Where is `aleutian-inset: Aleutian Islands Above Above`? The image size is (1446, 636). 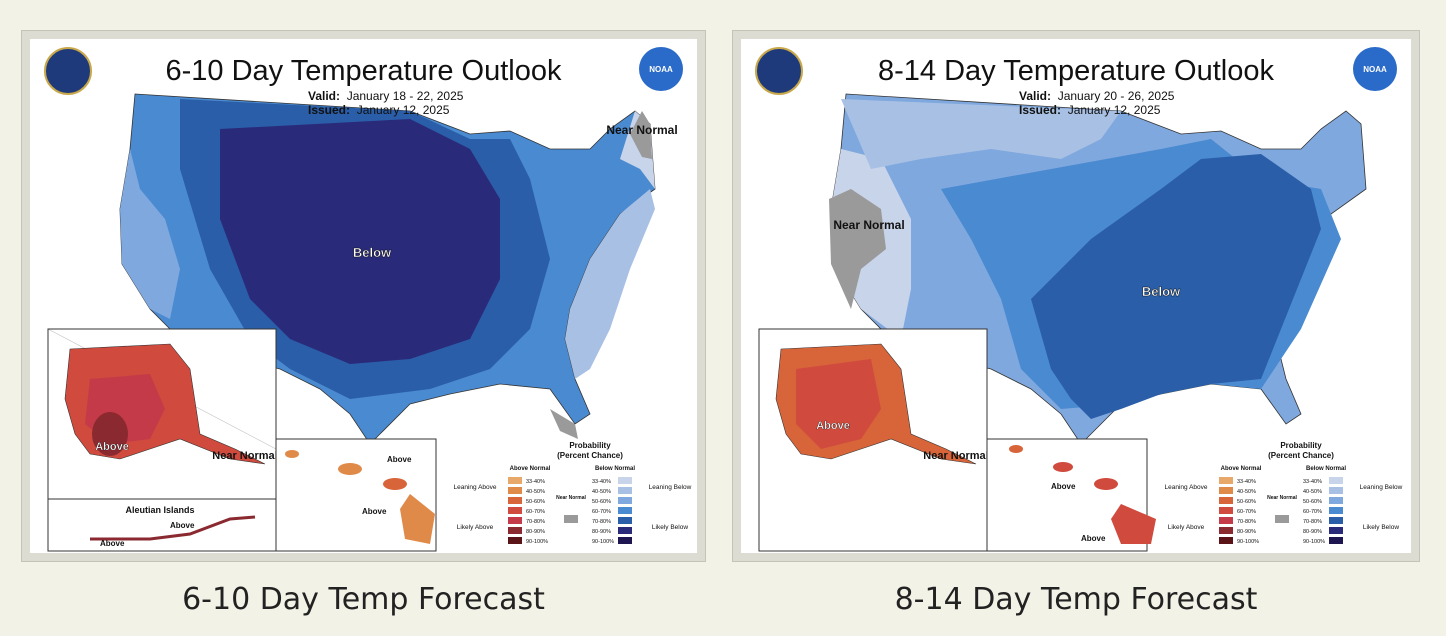
aleutian-inset: Aleutian Islands Above Above is located at coordinates (162, 525).